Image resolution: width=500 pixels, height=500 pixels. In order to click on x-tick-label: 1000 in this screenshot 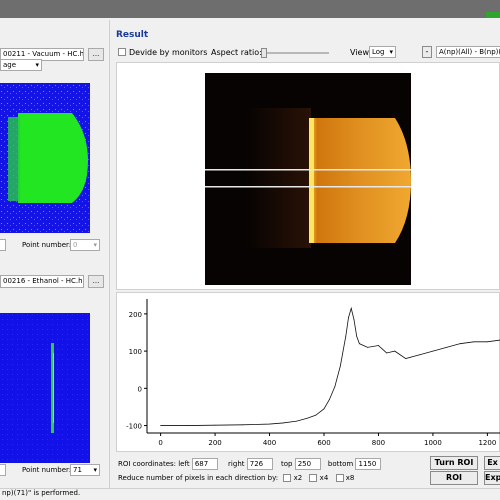, I will do `click(433, 443)`.